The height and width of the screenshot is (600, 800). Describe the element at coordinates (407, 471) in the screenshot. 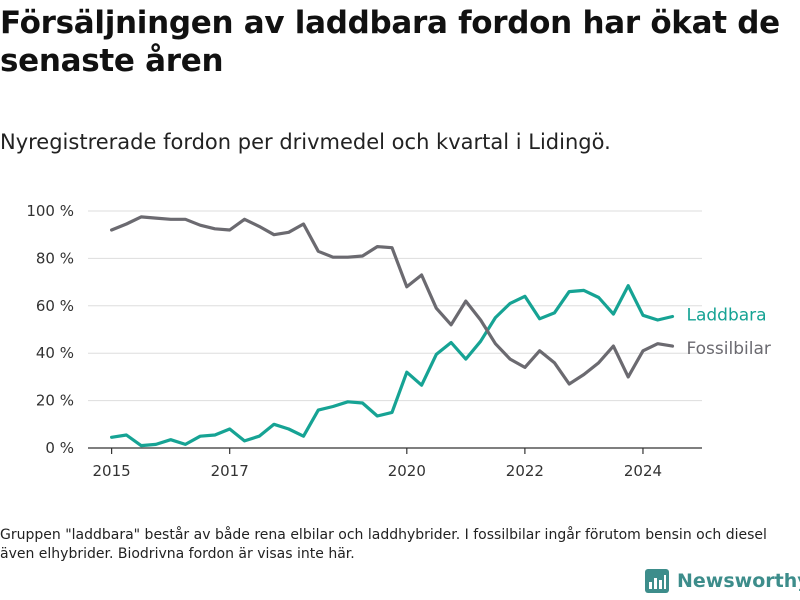

I see `x-tick-label: 2020` at that location.